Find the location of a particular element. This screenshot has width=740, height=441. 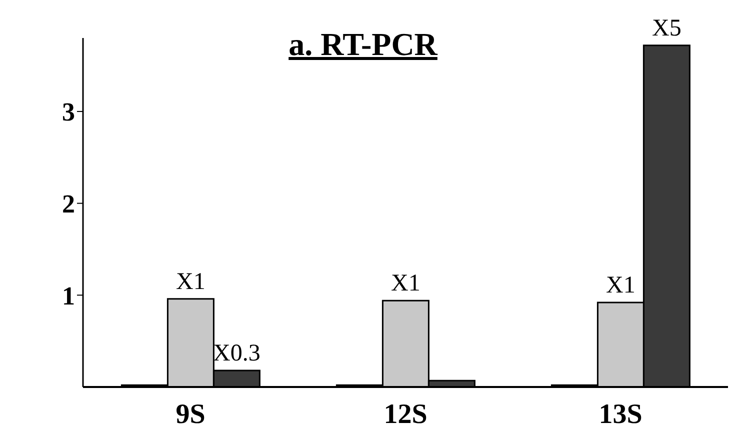

y-tick-label: 2 is located at coordinates (68, 204).